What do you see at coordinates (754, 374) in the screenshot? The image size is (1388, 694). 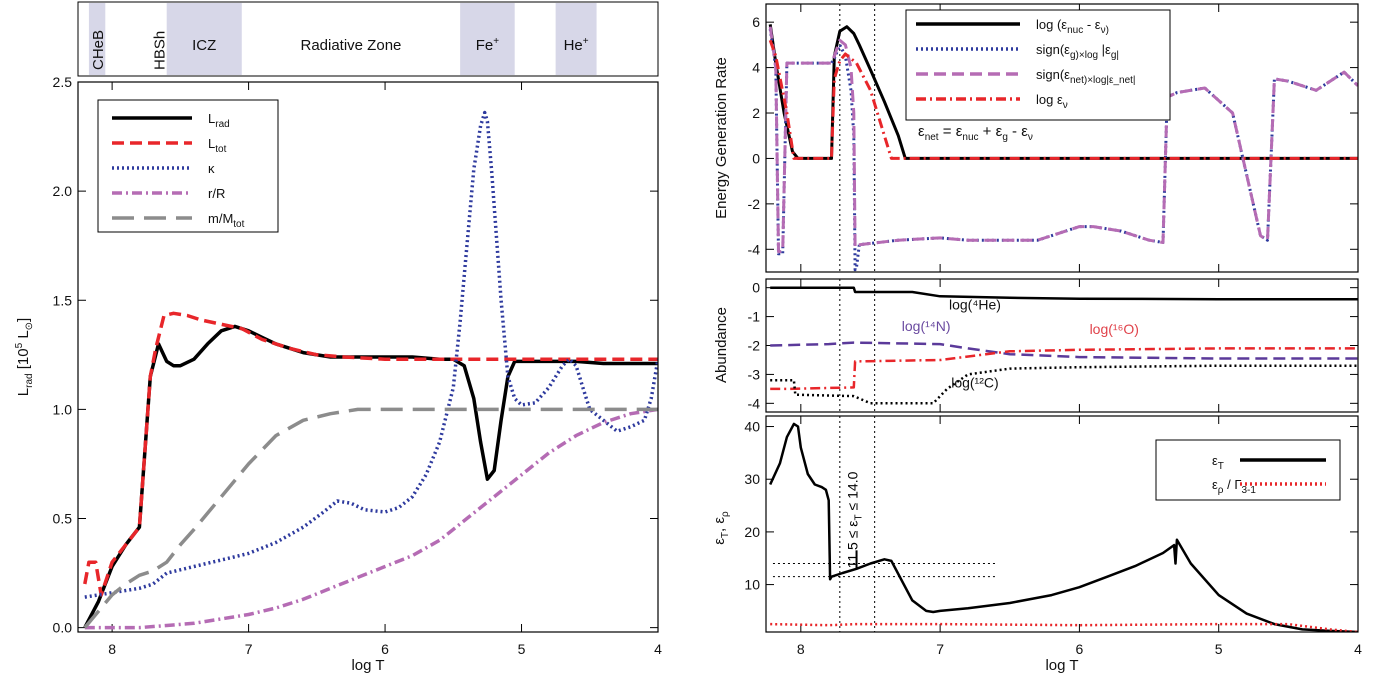 I see `y-tick-label: -3` at bounding box center [754, 374].